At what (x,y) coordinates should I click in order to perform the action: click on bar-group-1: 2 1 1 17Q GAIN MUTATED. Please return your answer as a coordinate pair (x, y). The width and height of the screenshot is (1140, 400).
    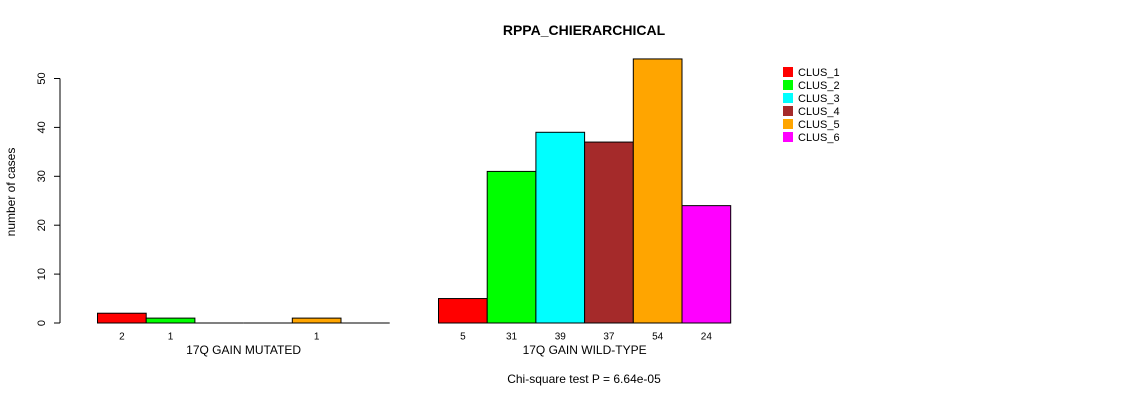
    Looking at the image, I should click on (243, 334).